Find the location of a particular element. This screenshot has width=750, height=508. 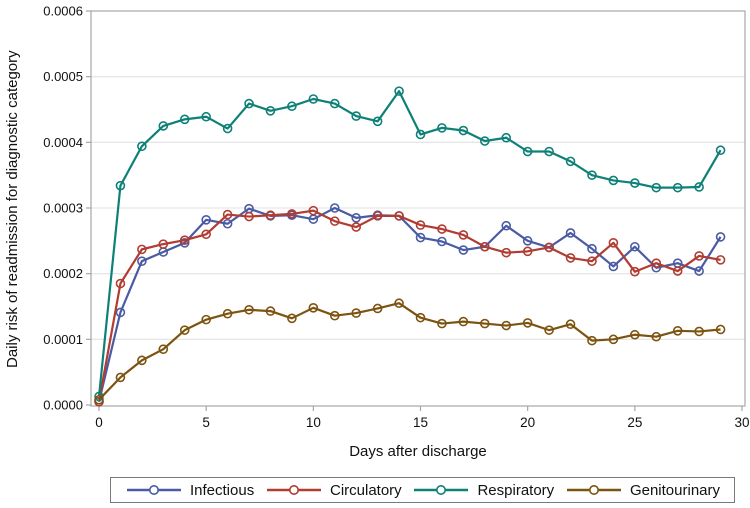

legend-item-infectious: Infectious is located at coordinates (189, 490).